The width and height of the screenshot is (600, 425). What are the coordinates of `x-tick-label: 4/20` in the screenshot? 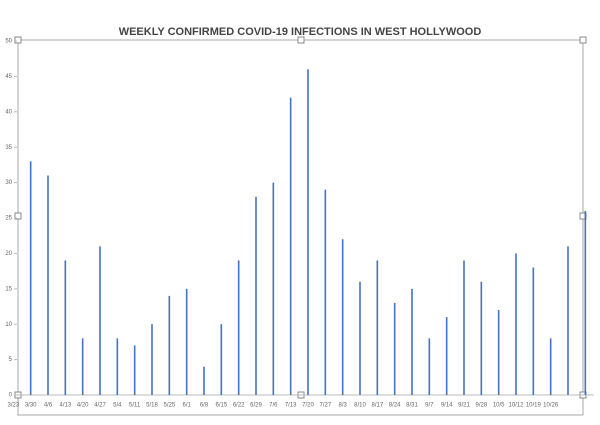 It's located at (83, 406).